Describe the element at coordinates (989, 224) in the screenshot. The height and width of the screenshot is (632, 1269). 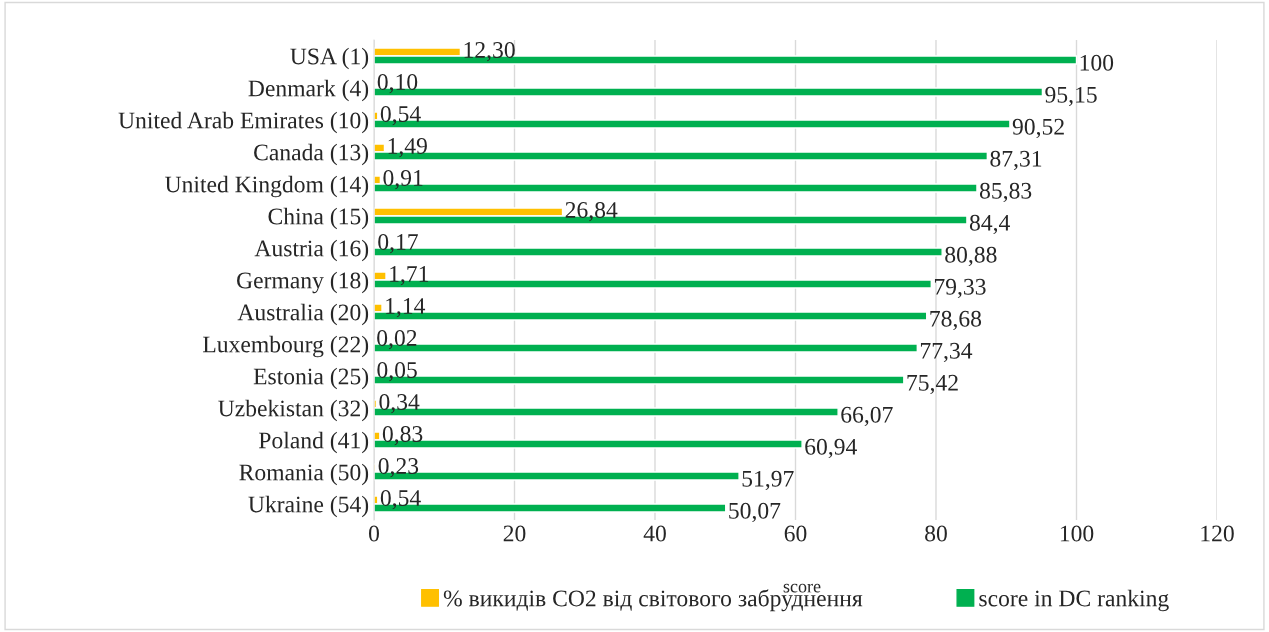
I see `data-label: 84,4` at that location.